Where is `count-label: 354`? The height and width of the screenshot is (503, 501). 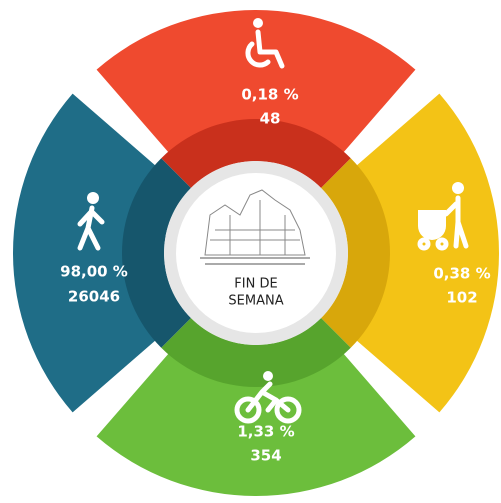
count-label: 354 is located at coordinates (265, 456).